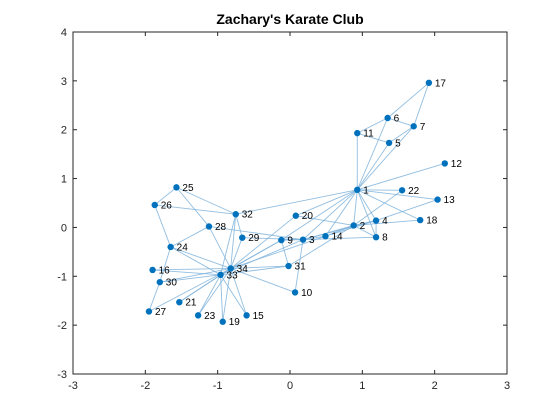  Describe the element at coordinates (254, 238) in the screenshot. I see `node-label: 29` at that location.